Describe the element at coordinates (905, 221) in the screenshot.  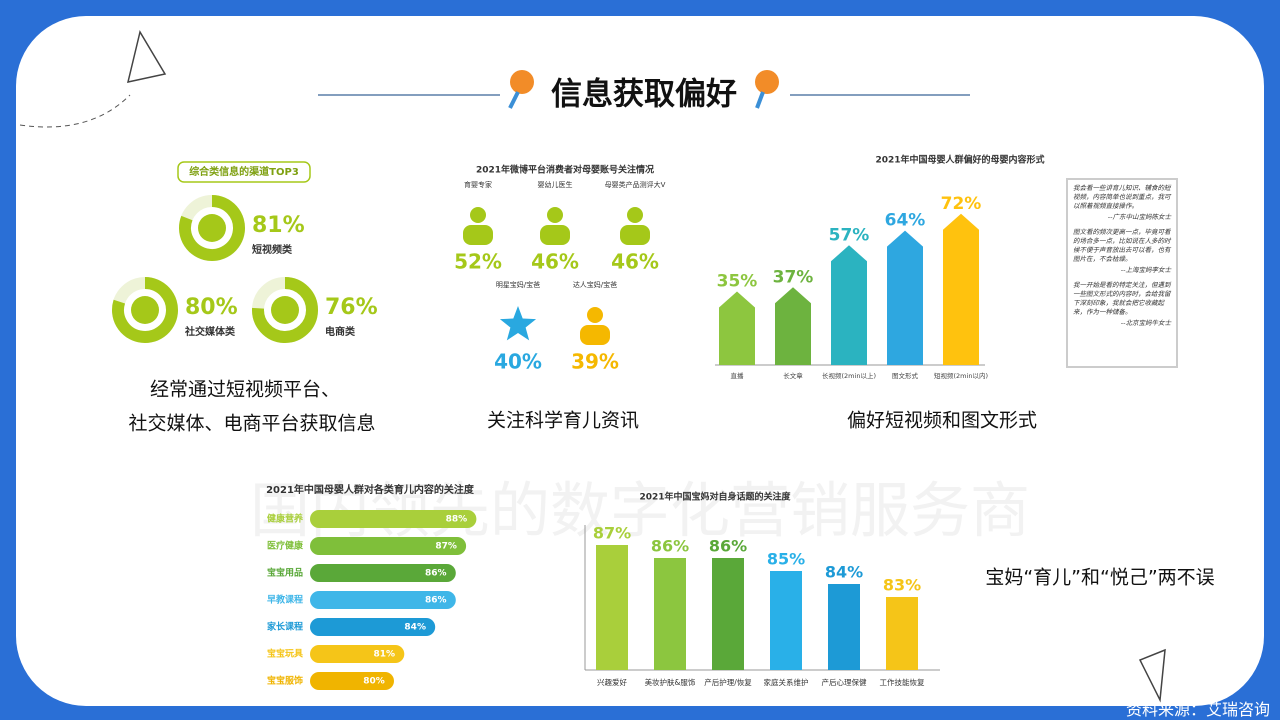
I see `value-label: 64%` at that location.